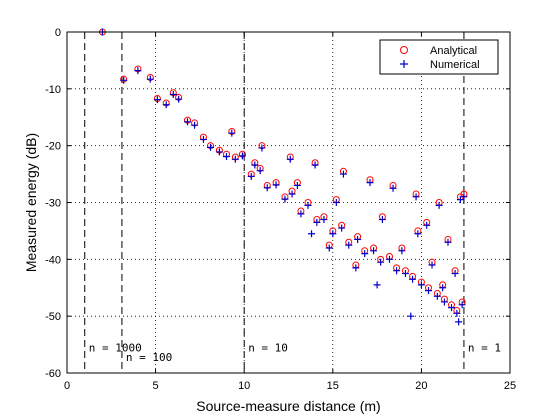 The width and height of the screenshot is (560, 420). Describe the element at coordinates (53, 90) in the screenshot. I see `y-tick-label: -10` at that location.